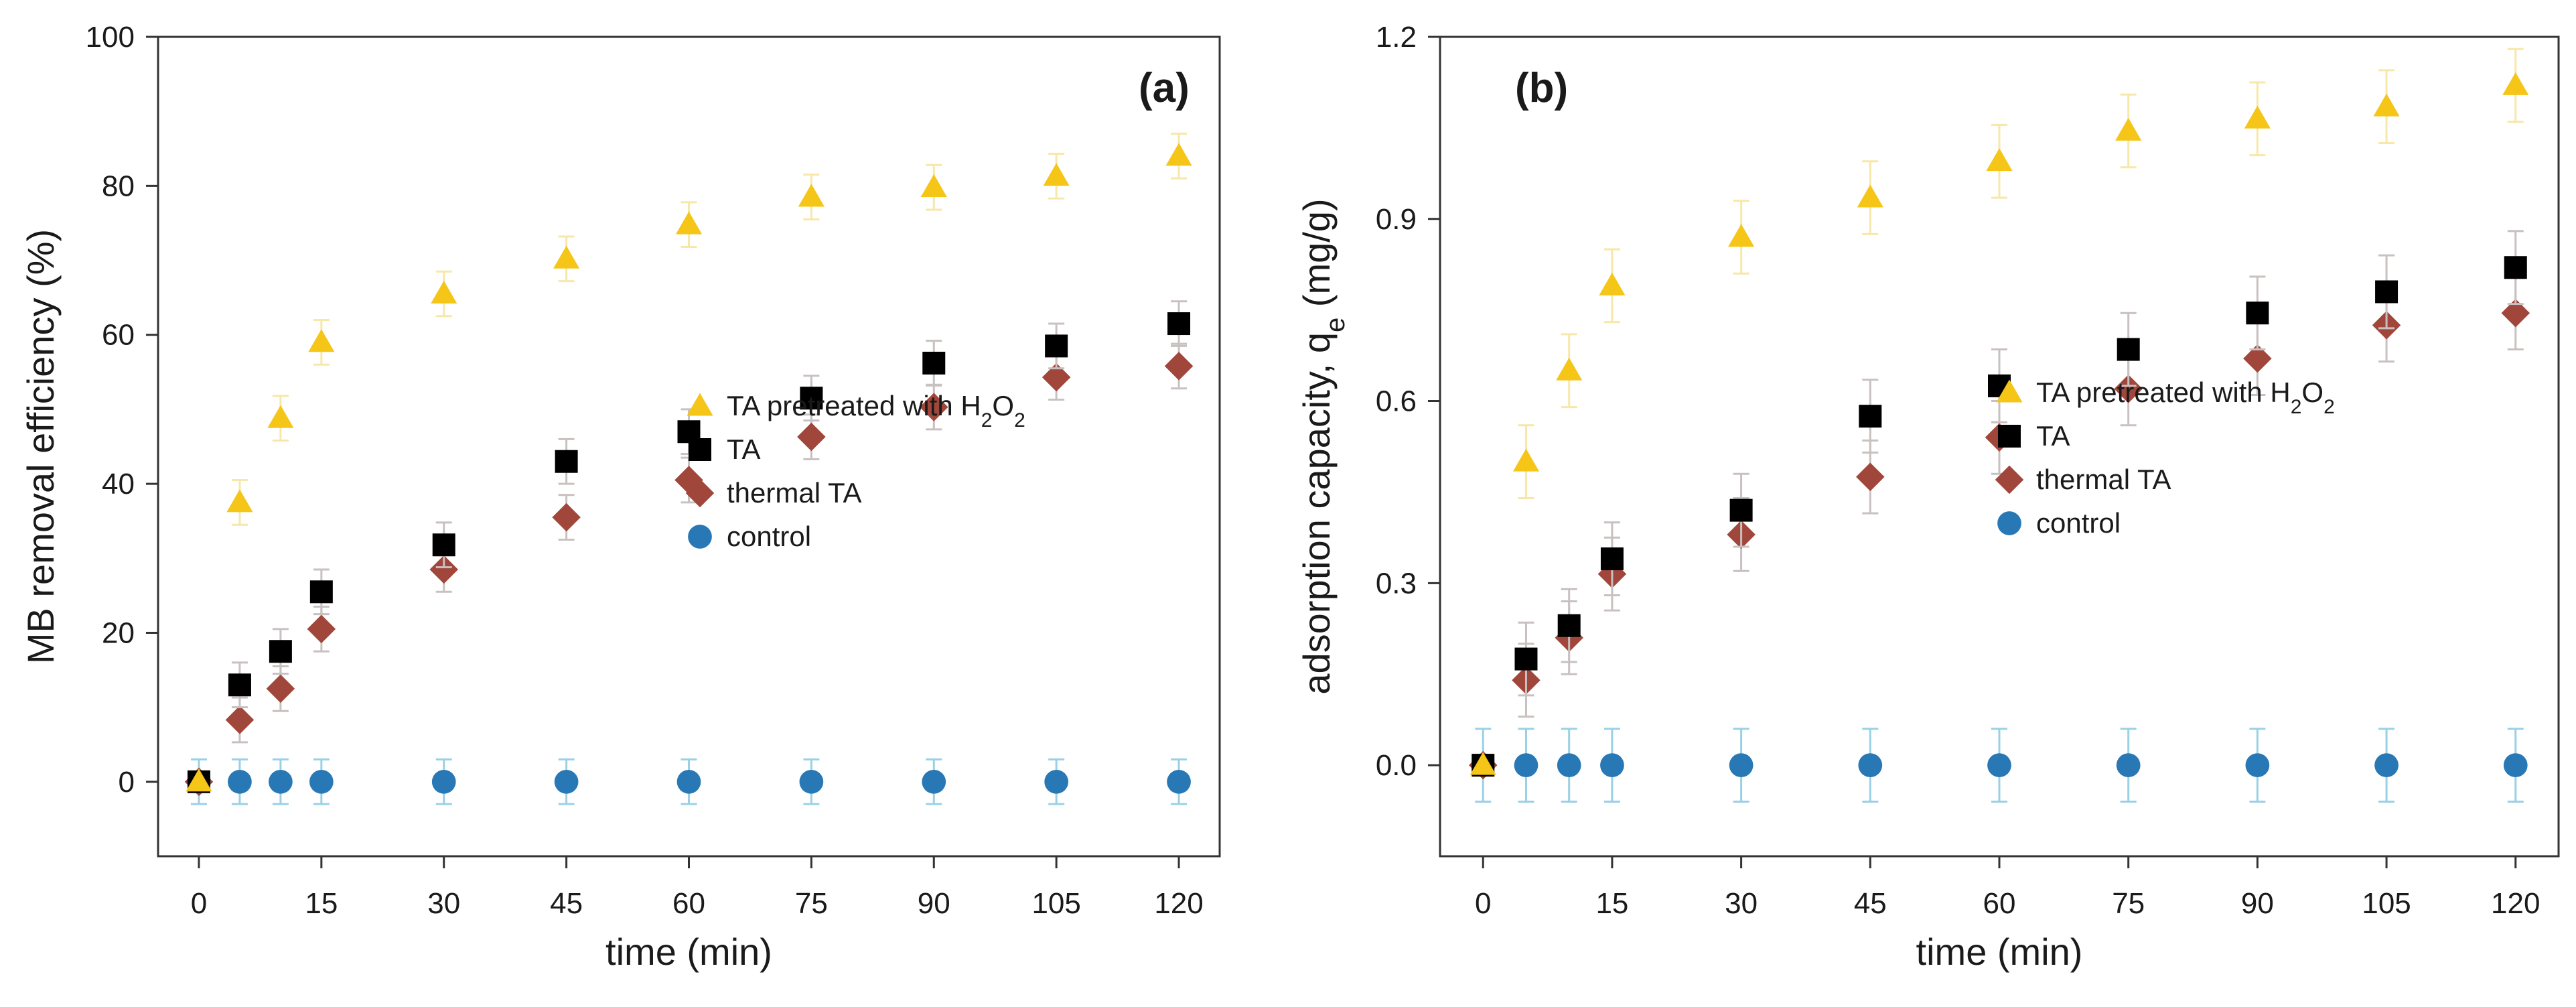 This screenshot has height=1007, width=2576. What do you see at coordinates (1335, 325) in the screenshot?
I see `y-axis-label-subscript: e` at bounding box center [1335, 325].